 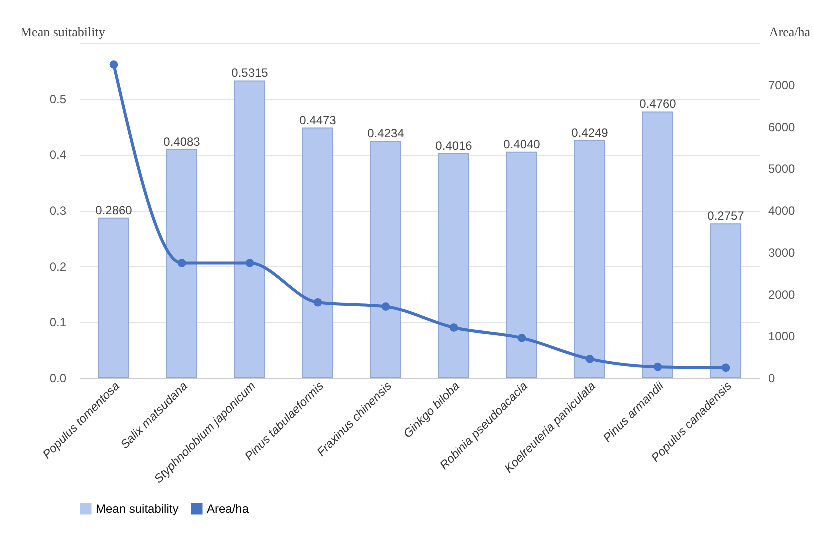 What do you see at coordinates (782, 169) in the screenshot?
I see `y2-tick-label: 5000` at bounding box center [782, 169].